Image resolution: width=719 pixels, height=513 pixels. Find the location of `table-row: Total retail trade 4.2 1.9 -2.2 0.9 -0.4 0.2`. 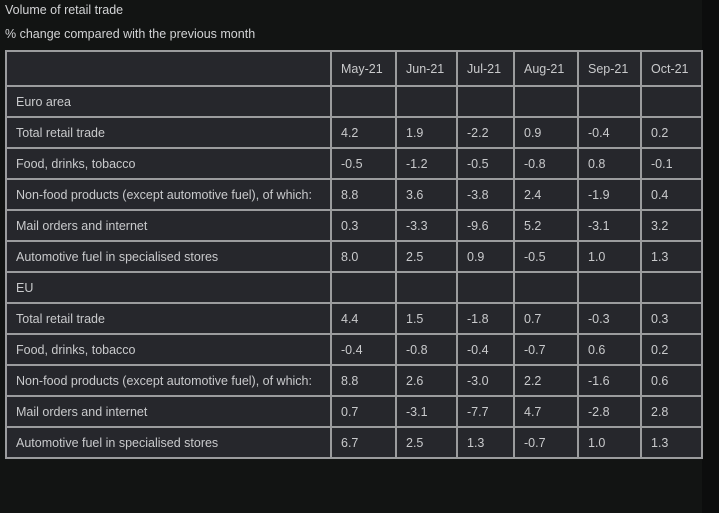

table-row: Total retail trade 4.2 1.9 -2.2 0.9 -0.4 0.2 is located at coordinates (354, 132).